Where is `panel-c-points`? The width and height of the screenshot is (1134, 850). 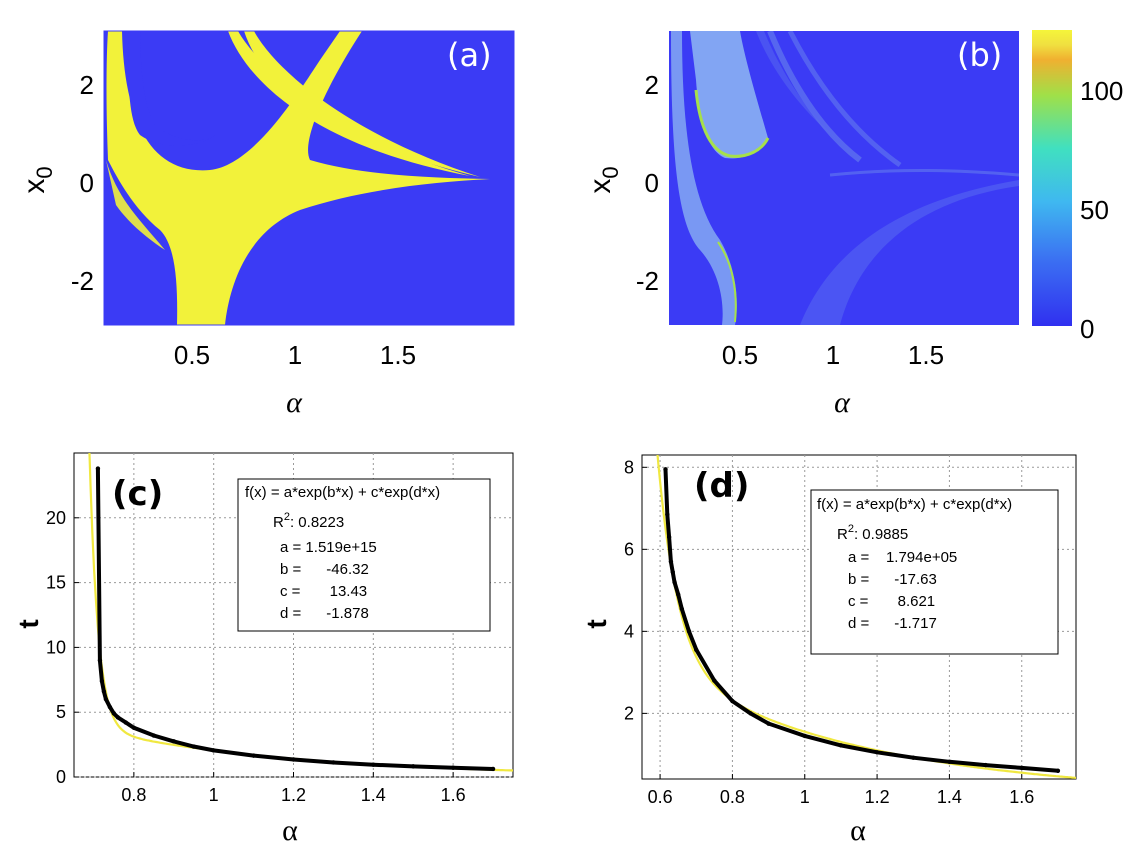
panel-c-points is located at coordinates (295, 619).